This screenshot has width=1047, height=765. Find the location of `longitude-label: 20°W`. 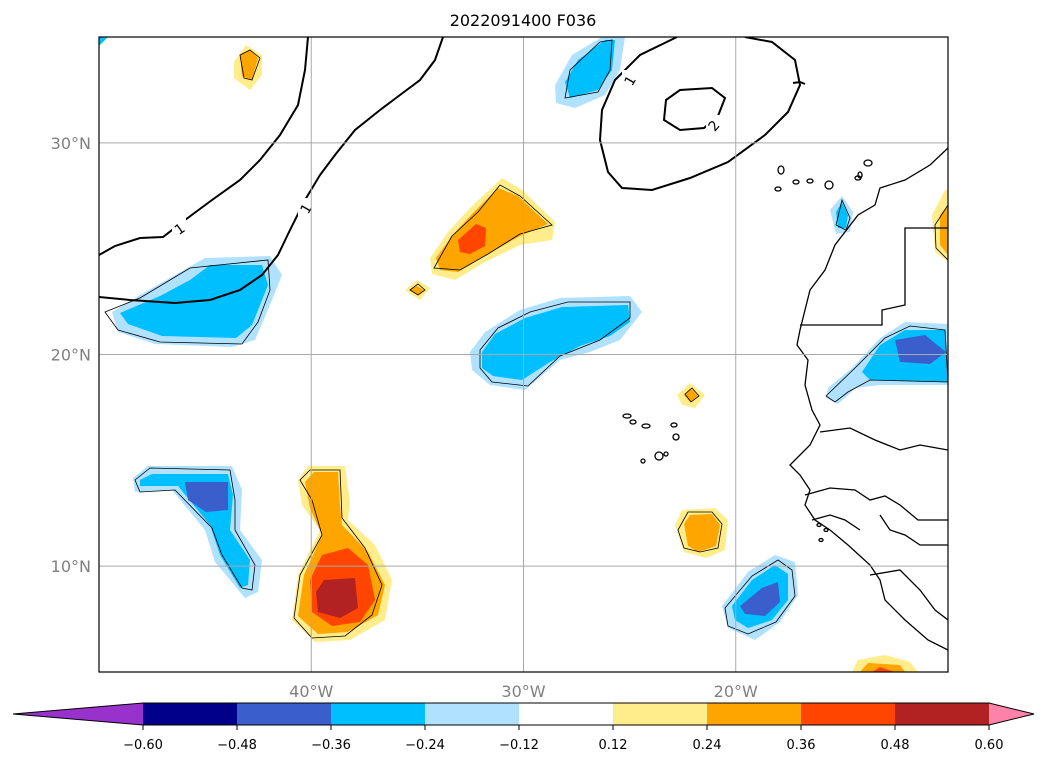

longitude-label: 20°W is located at coordinates (736, 691).